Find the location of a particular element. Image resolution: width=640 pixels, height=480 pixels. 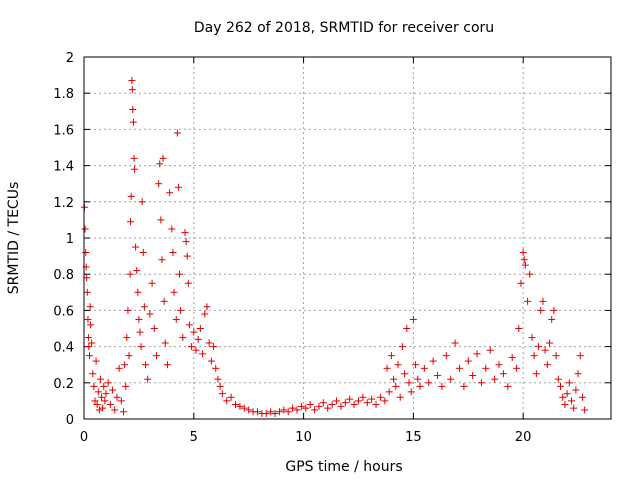

x-axis-label: GPS time / hours is located at coordinates (343, 467).